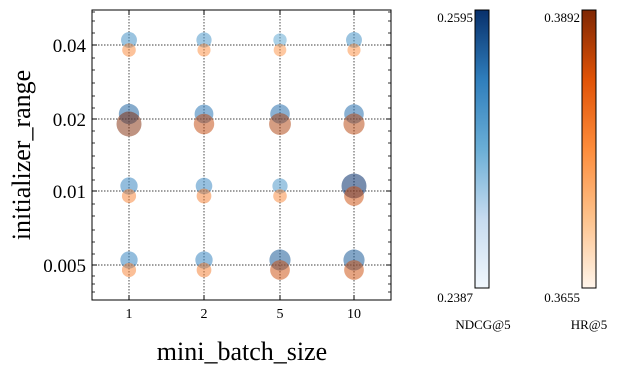 This screenshot has height=365, width=634. Describe the element at coordinates (64, 266) in the screenshot. I see `y-tick-label-0-005: 0.005` at that location.